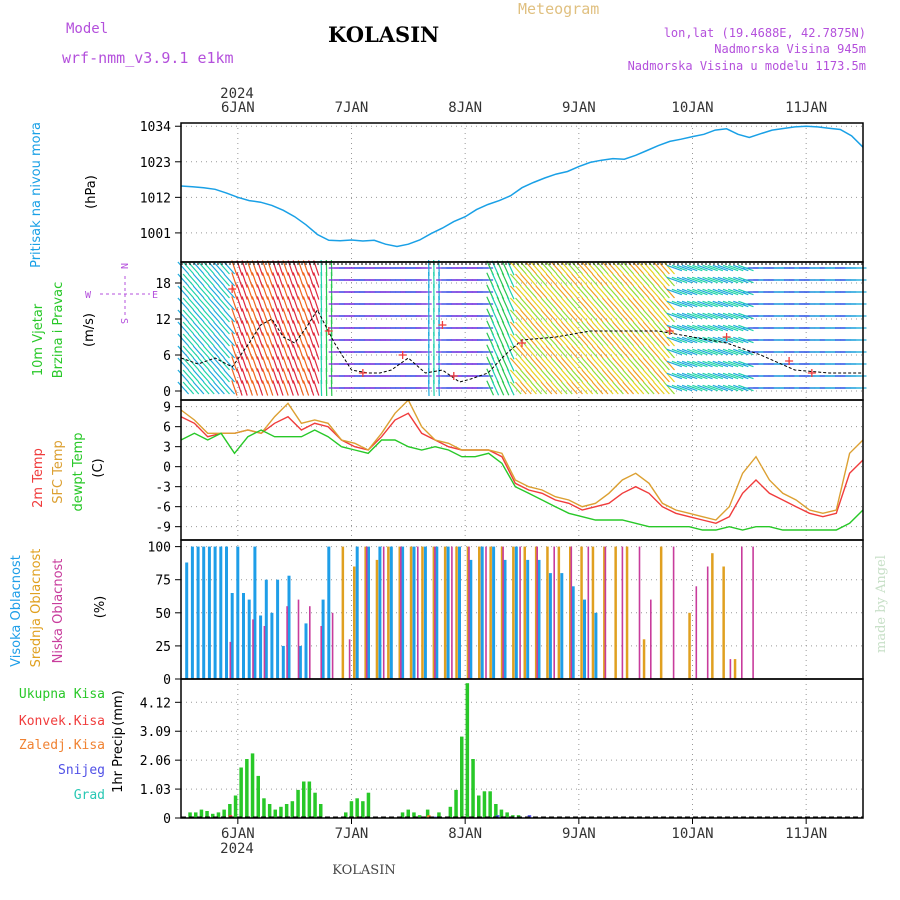 The height and width of the screenshot is (900, 900). Describe the element at coordinates (163, 581) in the screenshot. I see `y-tick-label: 75` at that location.